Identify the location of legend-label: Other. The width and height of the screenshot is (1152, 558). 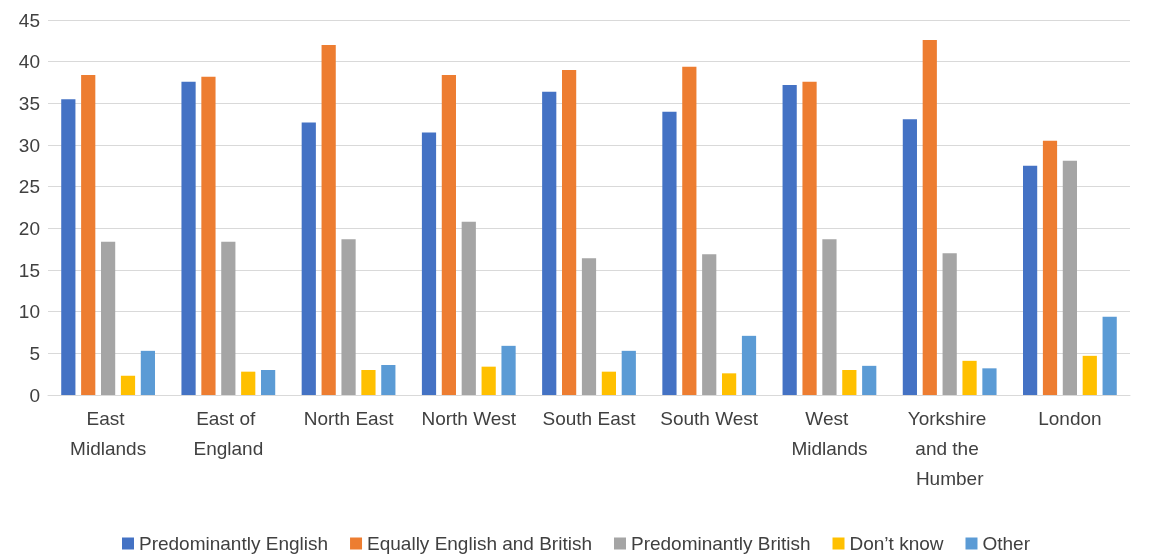
(1006, 543).